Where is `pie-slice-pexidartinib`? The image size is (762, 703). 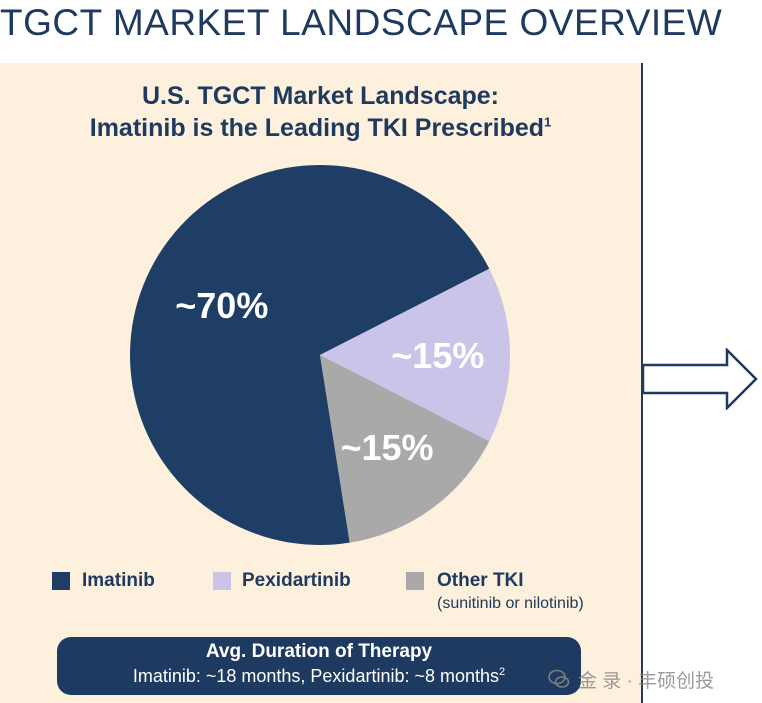 pie-slice-pexidartinib is located at coordinates (415, 355).